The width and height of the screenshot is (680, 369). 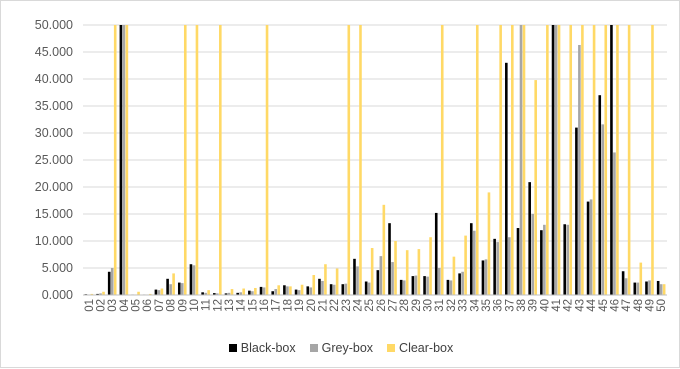 What do you see at coordinates (417, 305) in the screenshot?
I see `x-tick-label: 29` at bounding box center [417, 305].